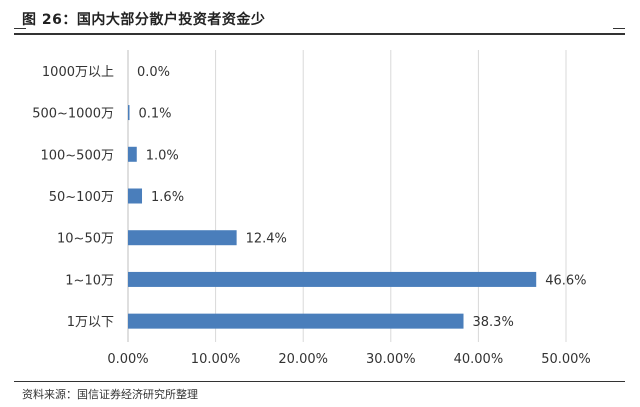  What do you see at coordinates (77, 155) in the screenshot?
I see `category-label: 100~500万` at bounding box center [77, 155].